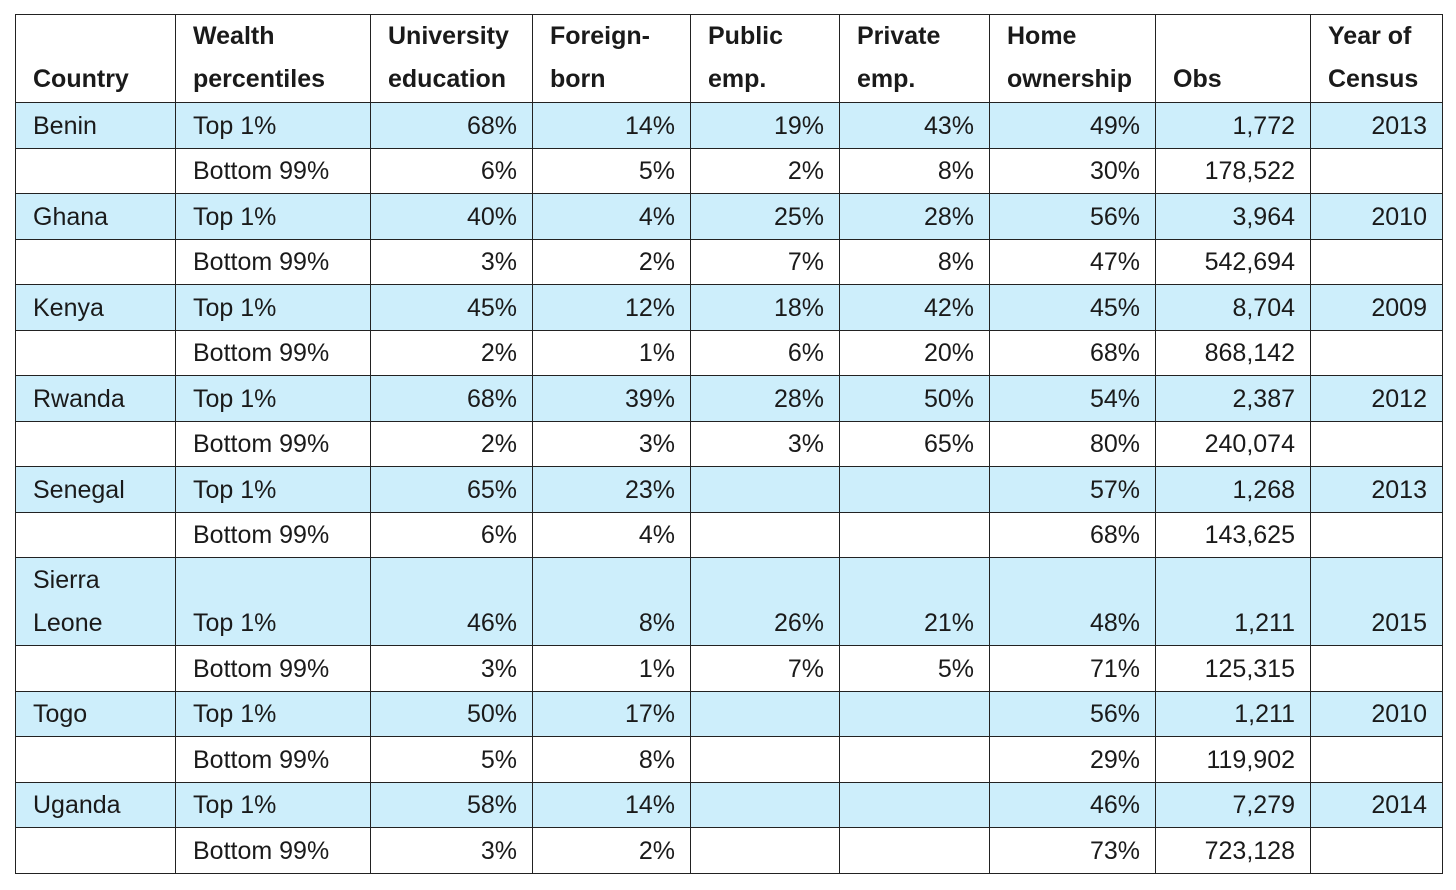 The image size is (1456, 890). Describe the element at coordinates (914, 307) in the screenshot. I see `private-emp-cell: 42%` at that location.